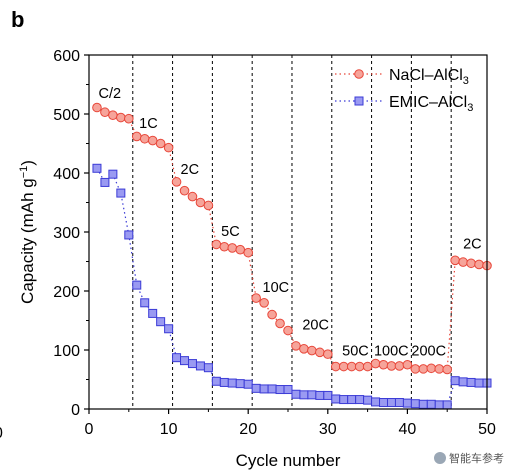 The width and height of the screenshot is (512, 476). I want to click on legend-label-emic: EMIC–AlCl3, so click(431, 104).